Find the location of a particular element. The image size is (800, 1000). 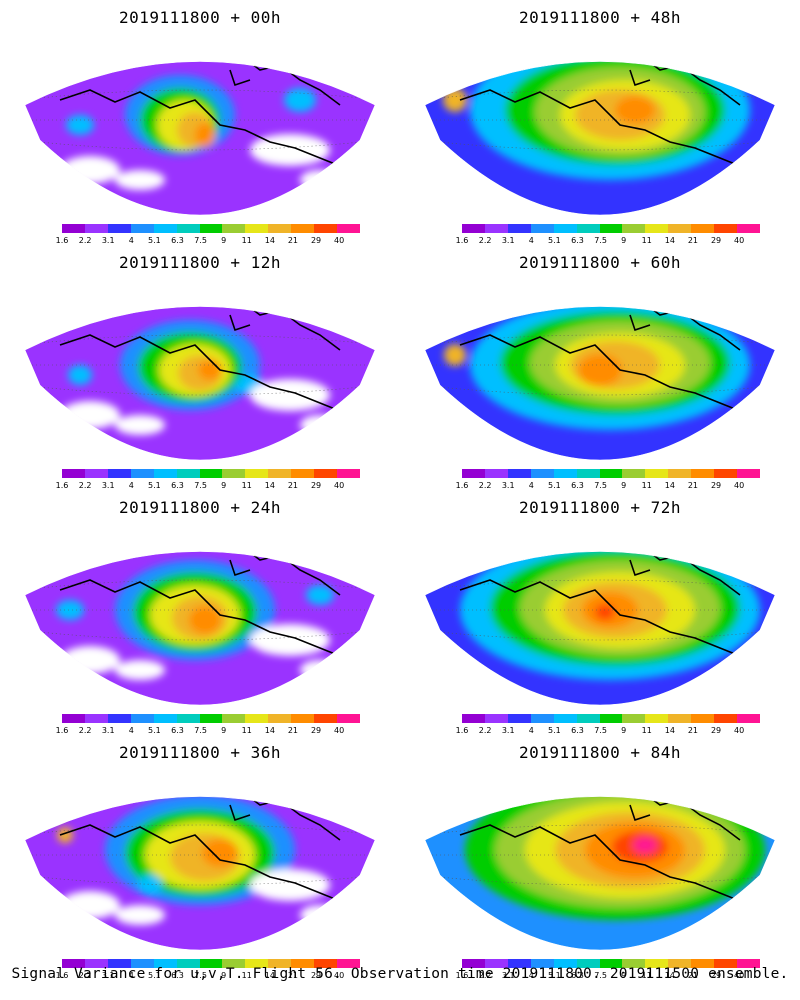

colorbar-ticks: 1.6 2.2 3.1 4 5.1 6.3 7.5 9 11 14 21 29 40 is located at coordinates (608, 976).